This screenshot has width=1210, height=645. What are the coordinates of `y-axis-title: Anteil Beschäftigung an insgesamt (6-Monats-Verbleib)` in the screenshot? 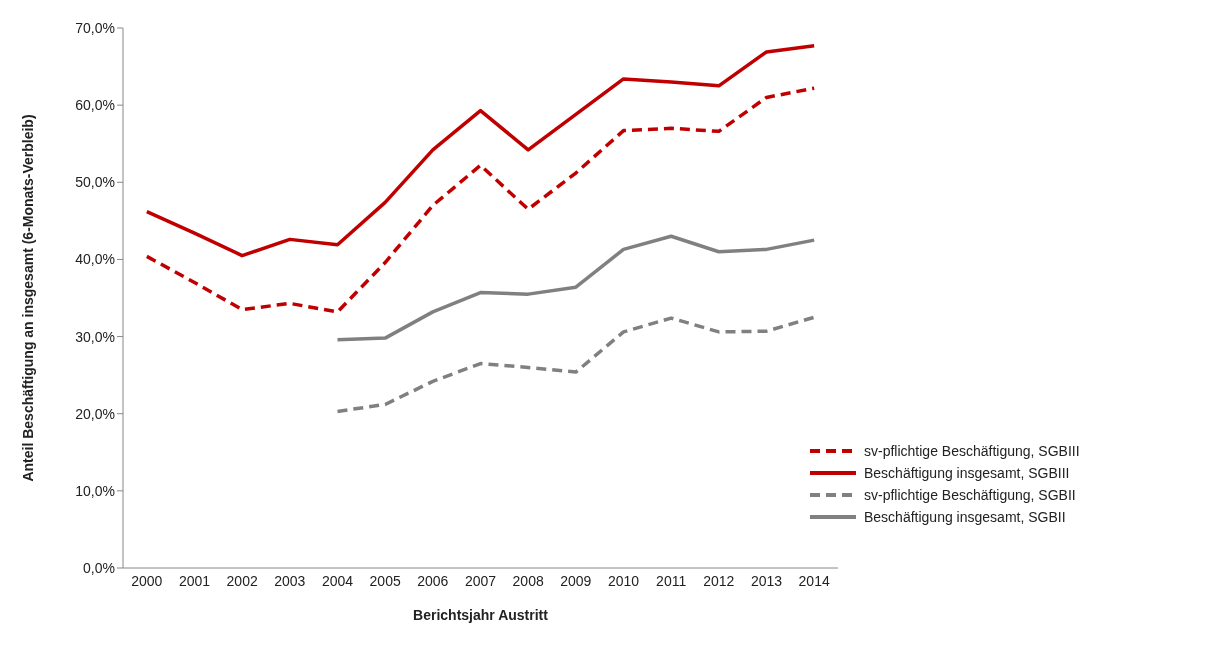 It's located at (27, 298).